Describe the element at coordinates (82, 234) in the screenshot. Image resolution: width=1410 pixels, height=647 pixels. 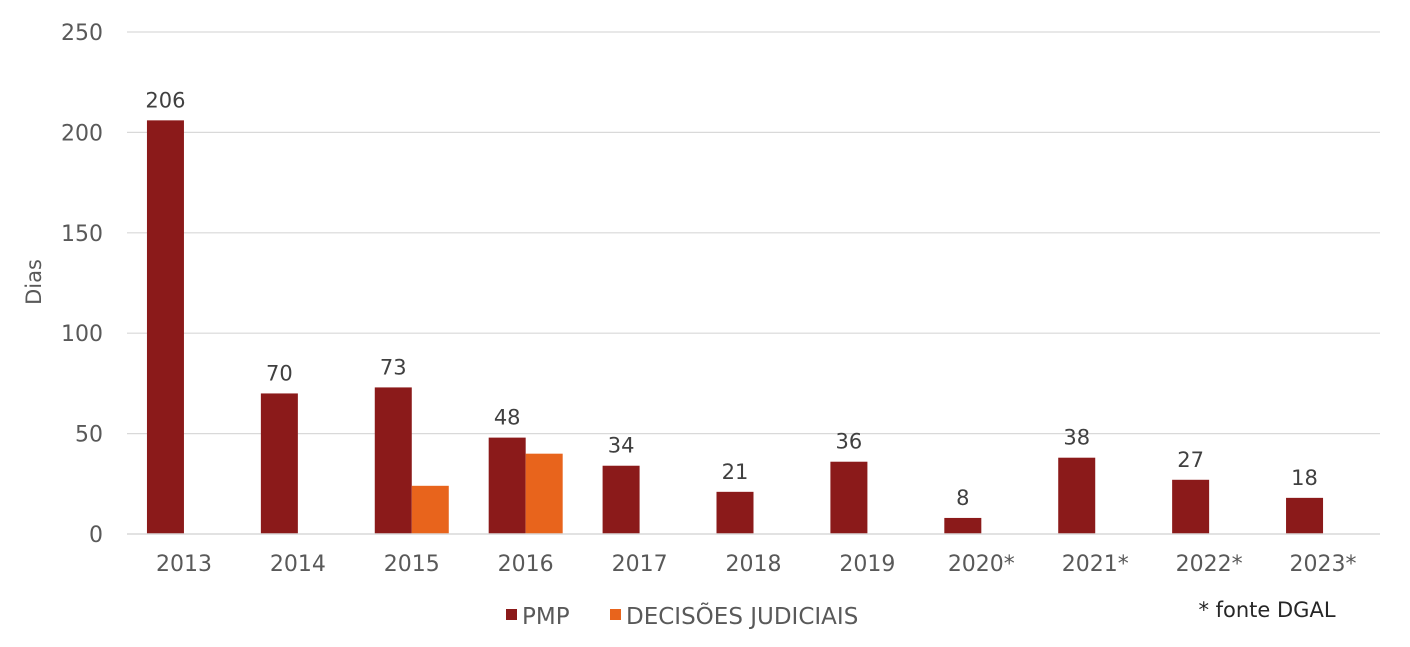
I see `y-tick-label: 150` at that location.